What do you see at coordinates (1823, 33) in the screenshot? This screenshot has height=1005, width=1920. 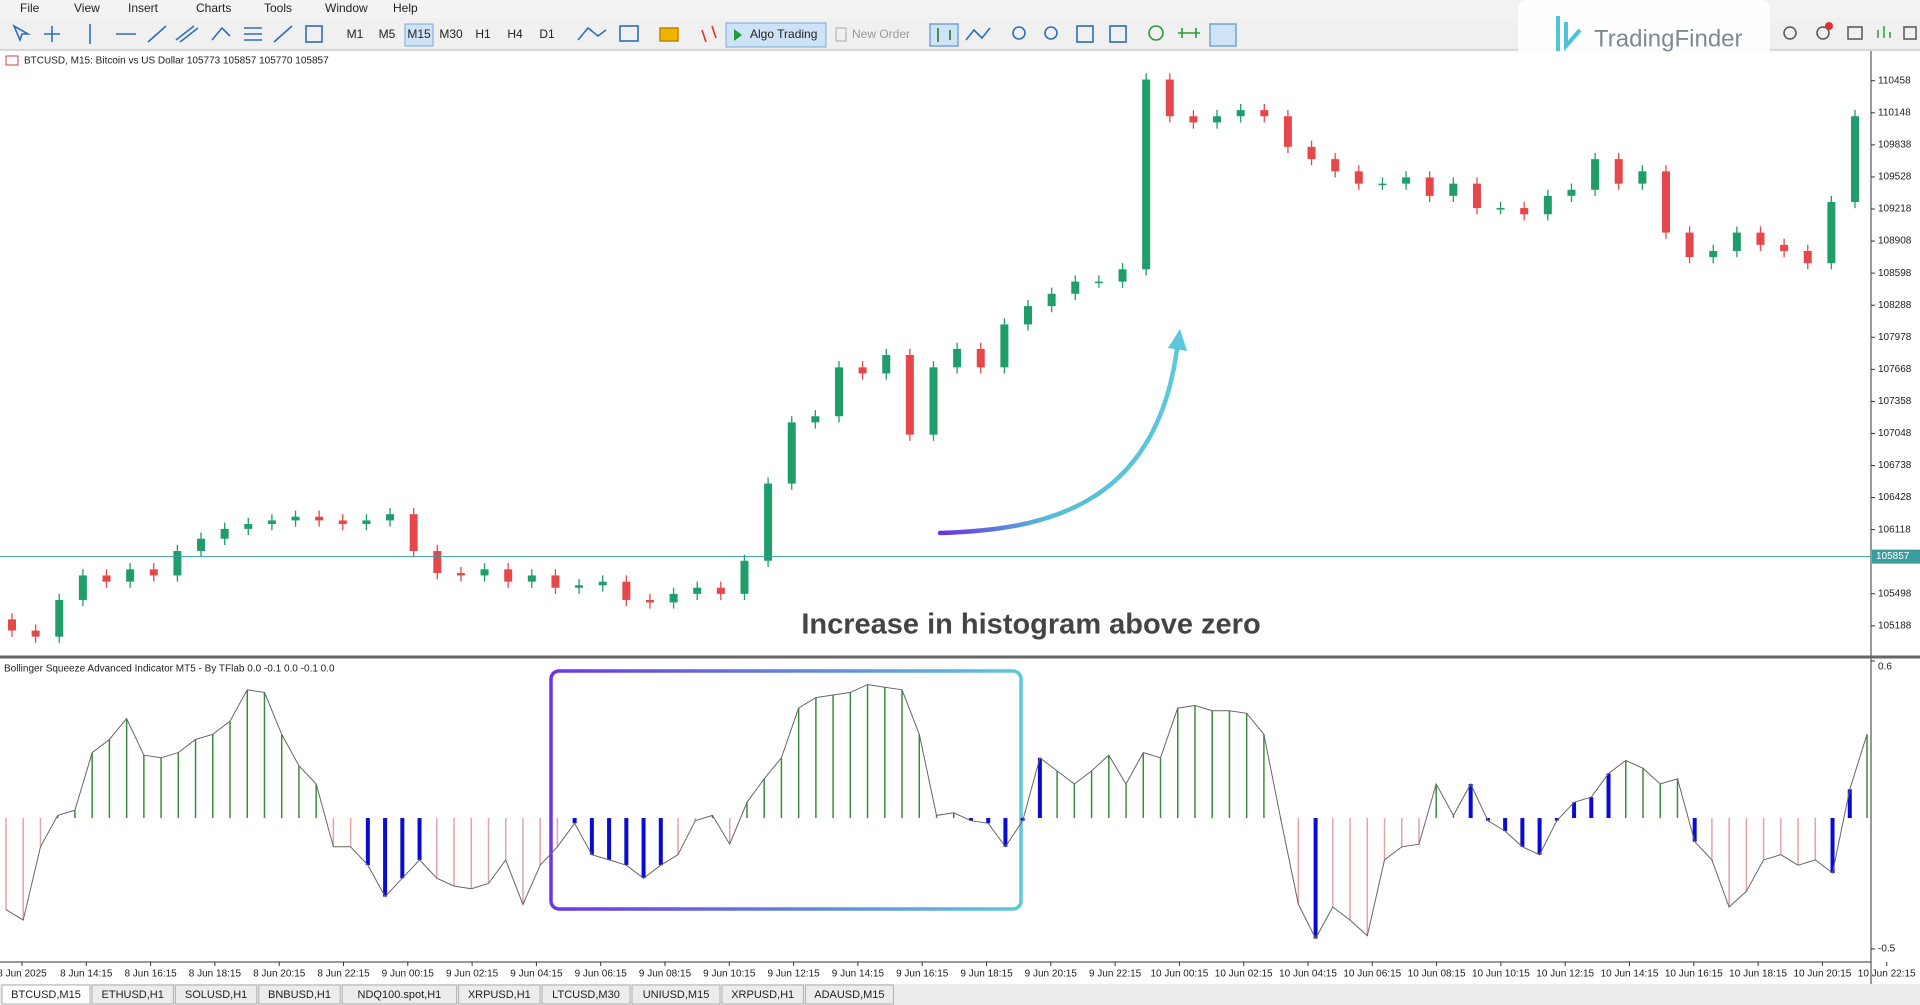 I see `notify-icon` at bounding box center [1823, 33].